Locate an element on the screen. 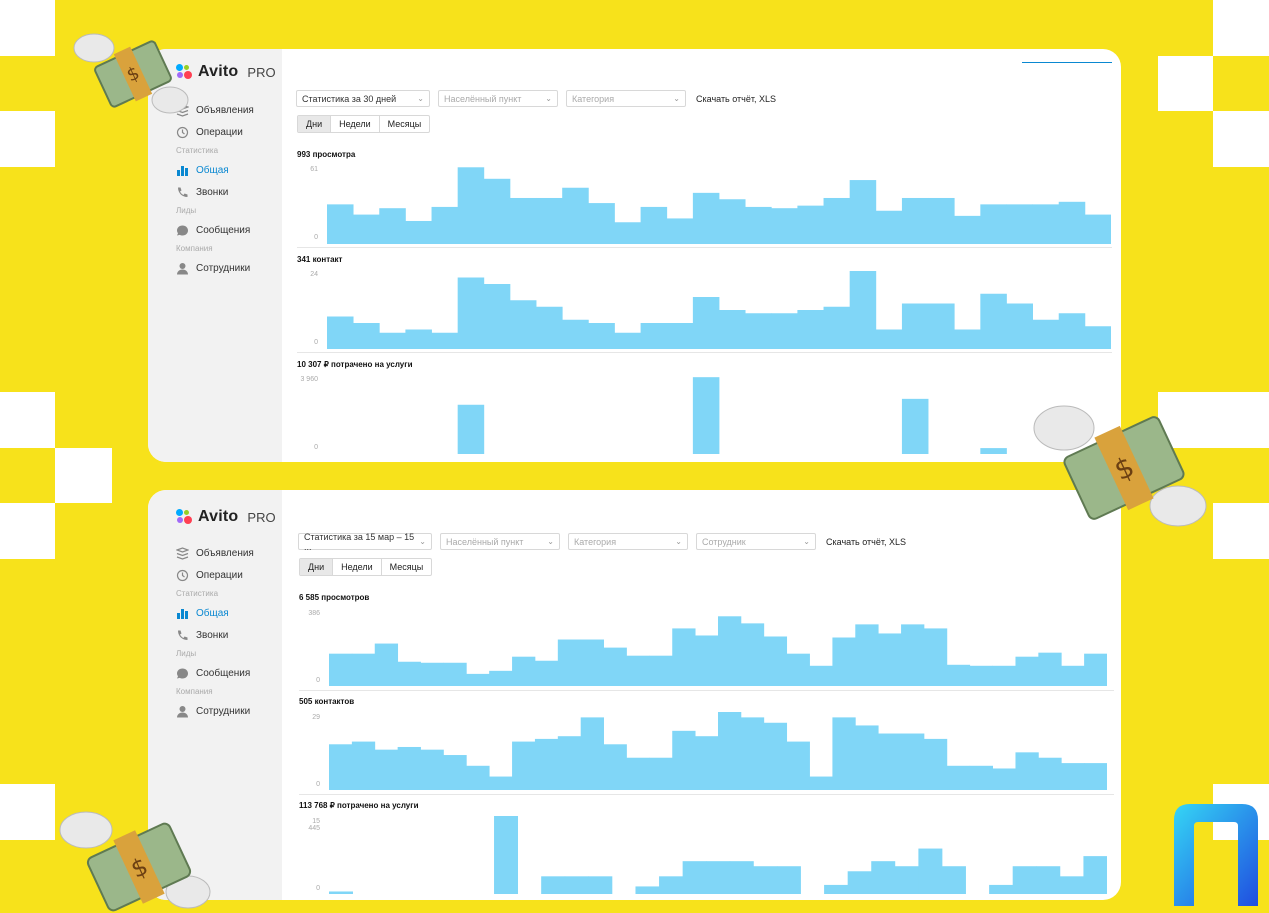 The image size is (1269, 913). y-tick-max: 24 is located at coordinates (314, 274).